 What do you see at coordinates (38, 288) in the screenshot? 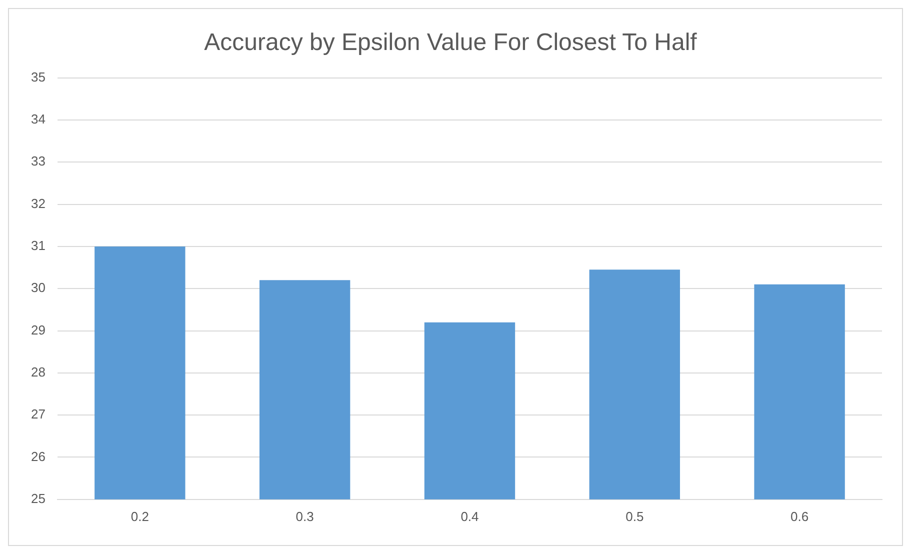
I see `y-tick-label: 30` at bounding box center [38, 288].